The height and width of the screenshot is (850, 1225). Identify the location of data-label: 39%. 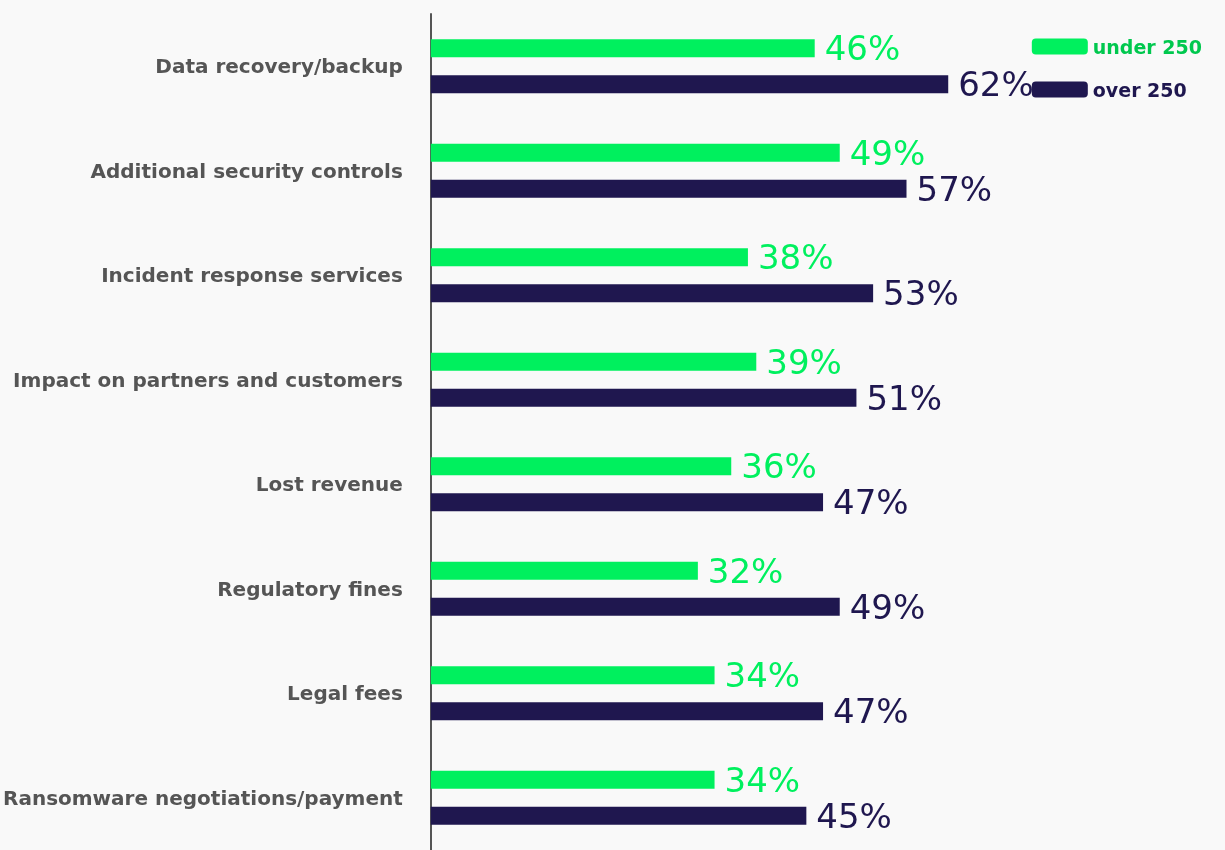
(804, 361).